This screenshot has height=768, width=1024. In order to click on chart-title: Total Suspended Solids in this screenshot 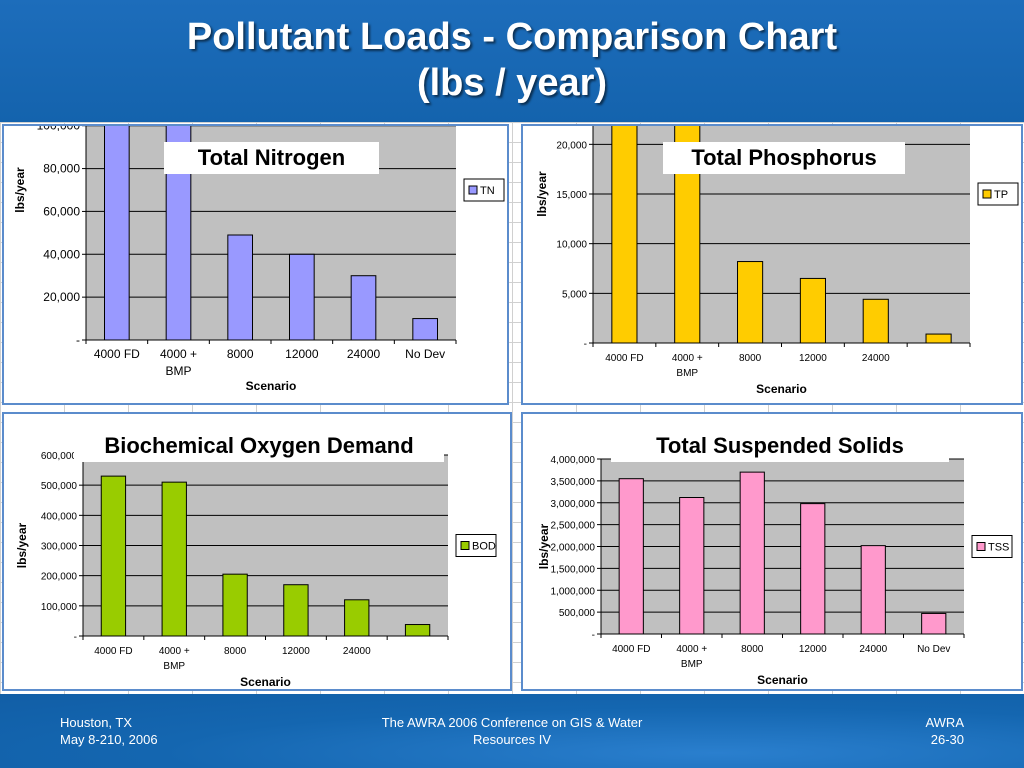, I will do `click(780, 446)`.